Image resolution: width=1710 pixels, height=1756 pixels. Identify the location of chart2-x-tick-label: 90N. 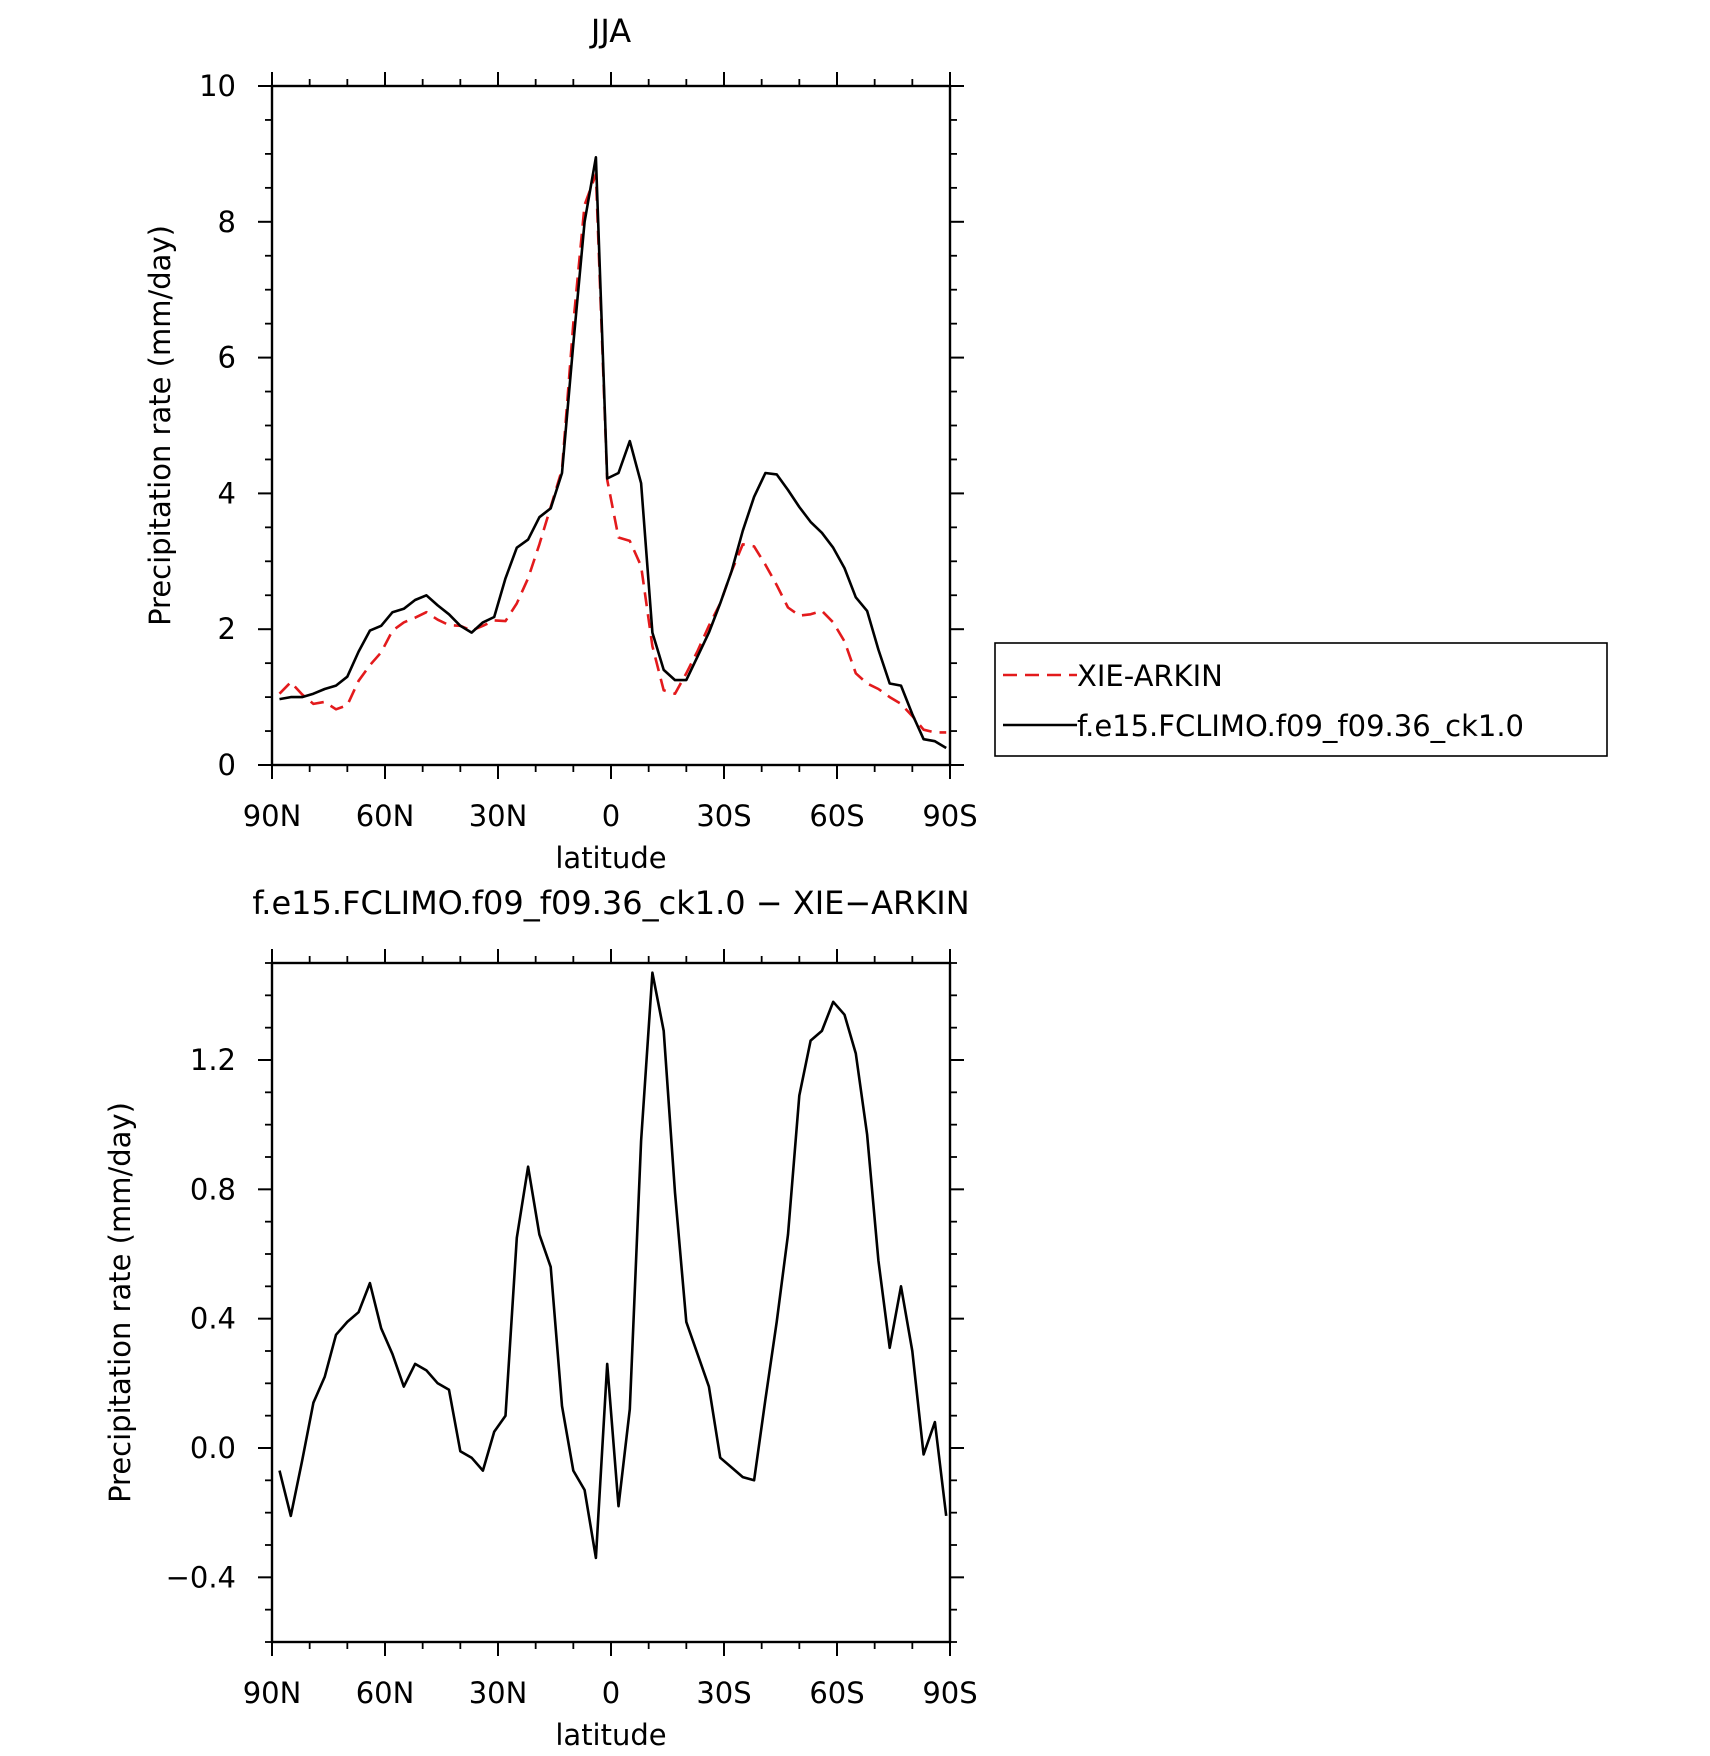
(272, 1693).